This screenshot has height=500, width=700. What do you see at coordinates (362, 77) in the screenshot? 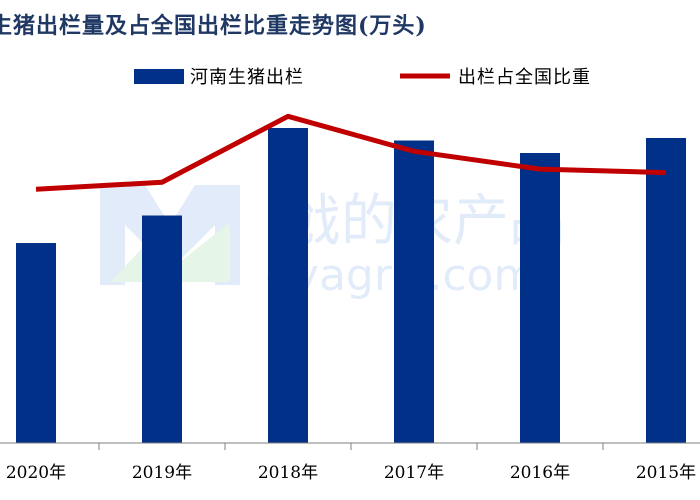
I see `legend: 河南生猪出栏 出栏占全国比重` at bounding box center [362, 77].